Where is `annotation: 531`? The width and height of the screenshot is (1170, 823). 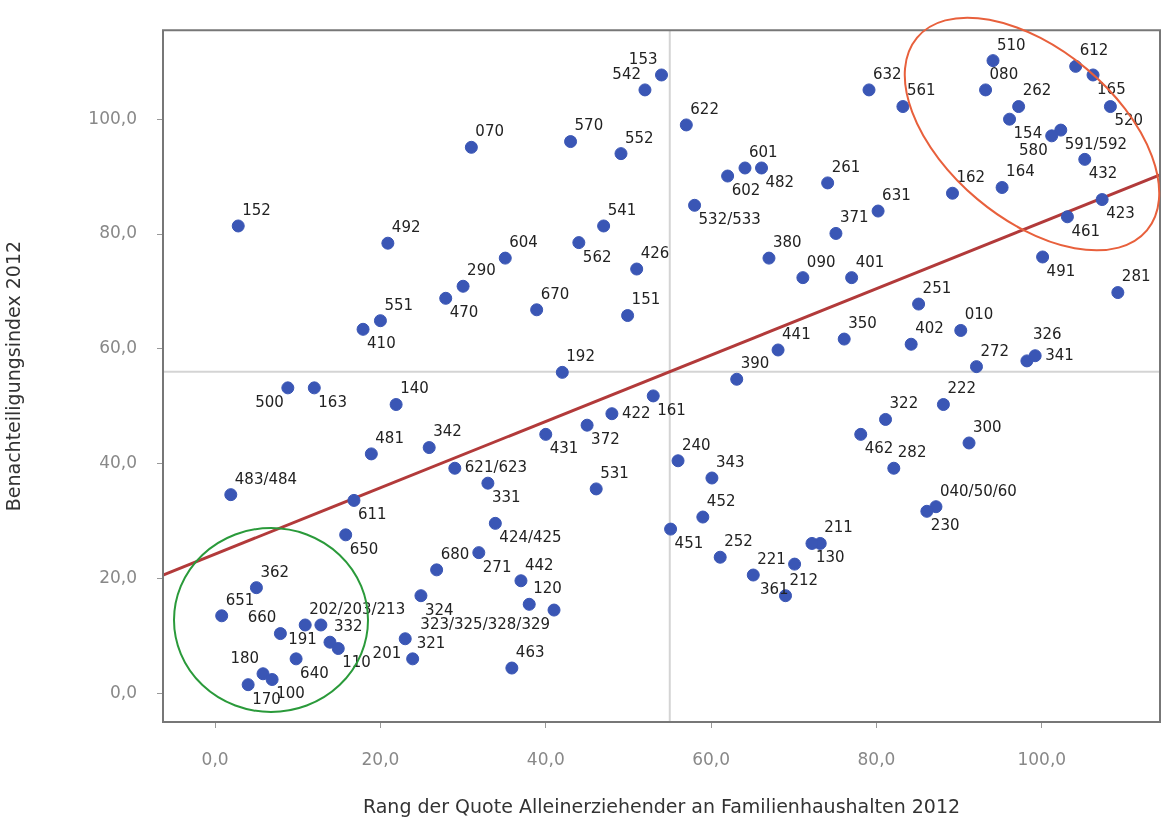 annotation: 531 is located at coordinates (614, 472).